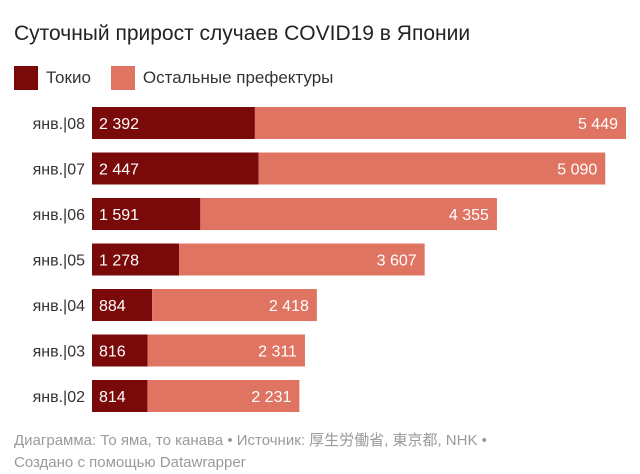  Describe the element at coordinates (598, 124) in the screenshot. I see `data-label-other: 5 449` at that location.